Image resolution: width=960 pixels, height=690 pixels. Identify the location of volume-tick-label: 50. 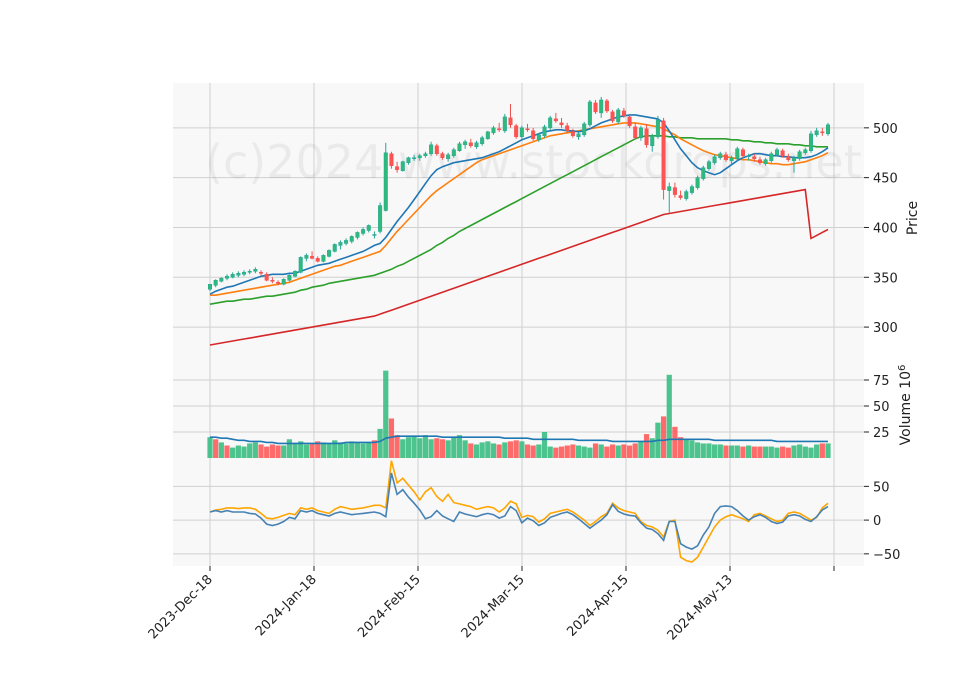
(881, 407).